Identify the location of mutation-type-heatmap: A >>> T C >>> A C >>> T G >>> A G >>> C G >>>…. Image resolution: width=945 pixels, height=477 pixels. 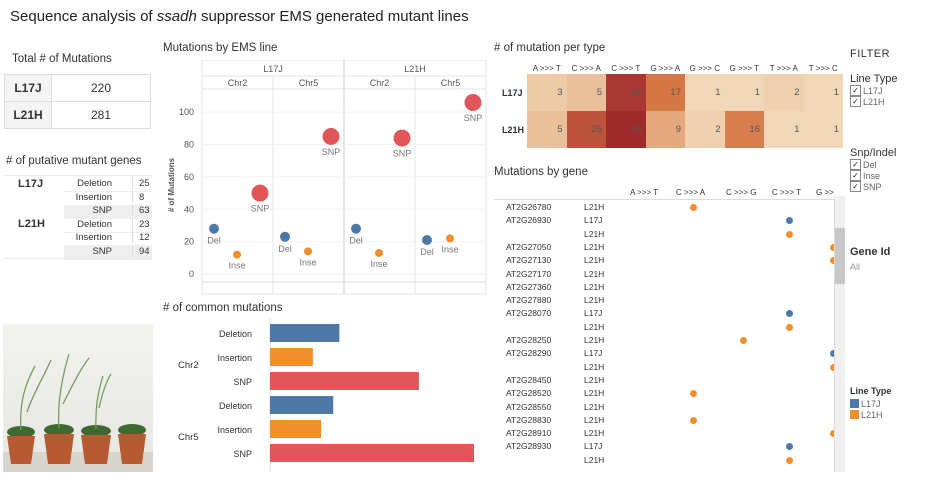
(668, 107).